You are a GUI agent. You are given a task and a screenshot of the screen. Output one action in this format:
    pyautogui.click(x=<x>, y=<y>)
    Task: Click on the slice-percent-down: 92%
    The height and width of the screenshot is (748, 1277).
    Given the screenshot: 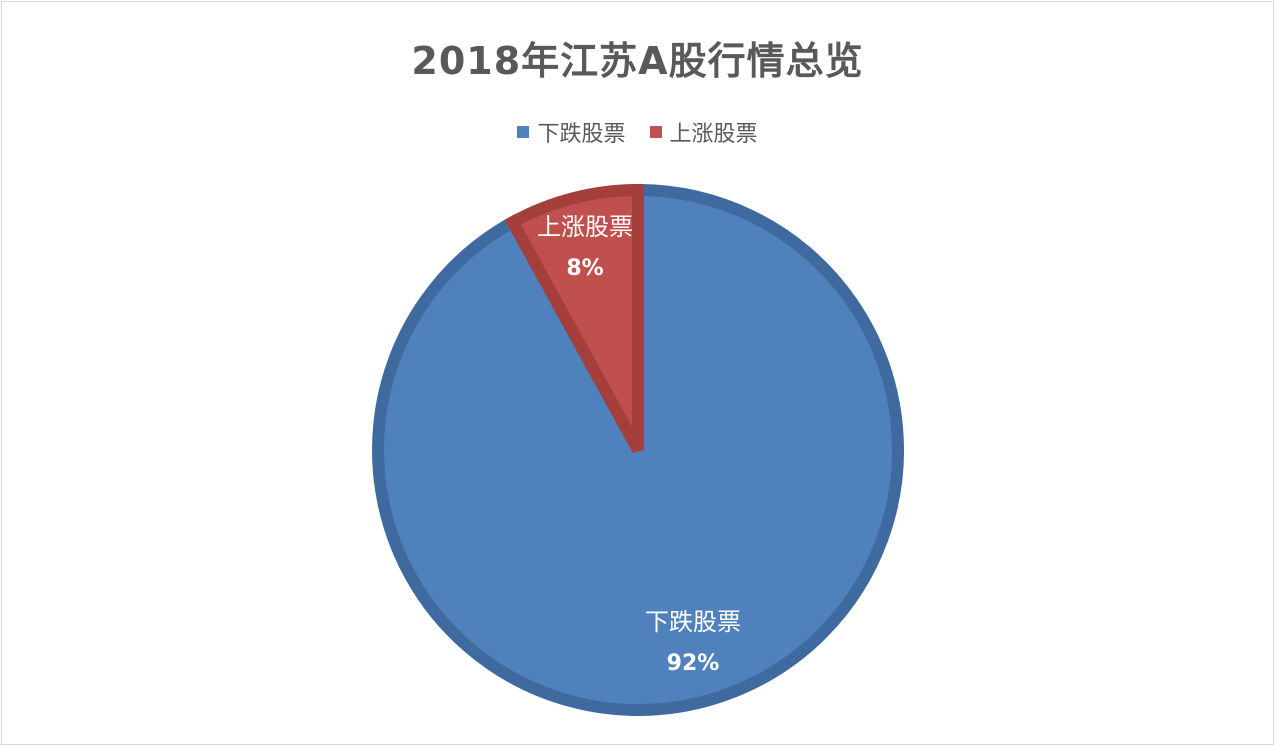 What is the action you would take?
    pyautogui.click(x=693, y=663)
    